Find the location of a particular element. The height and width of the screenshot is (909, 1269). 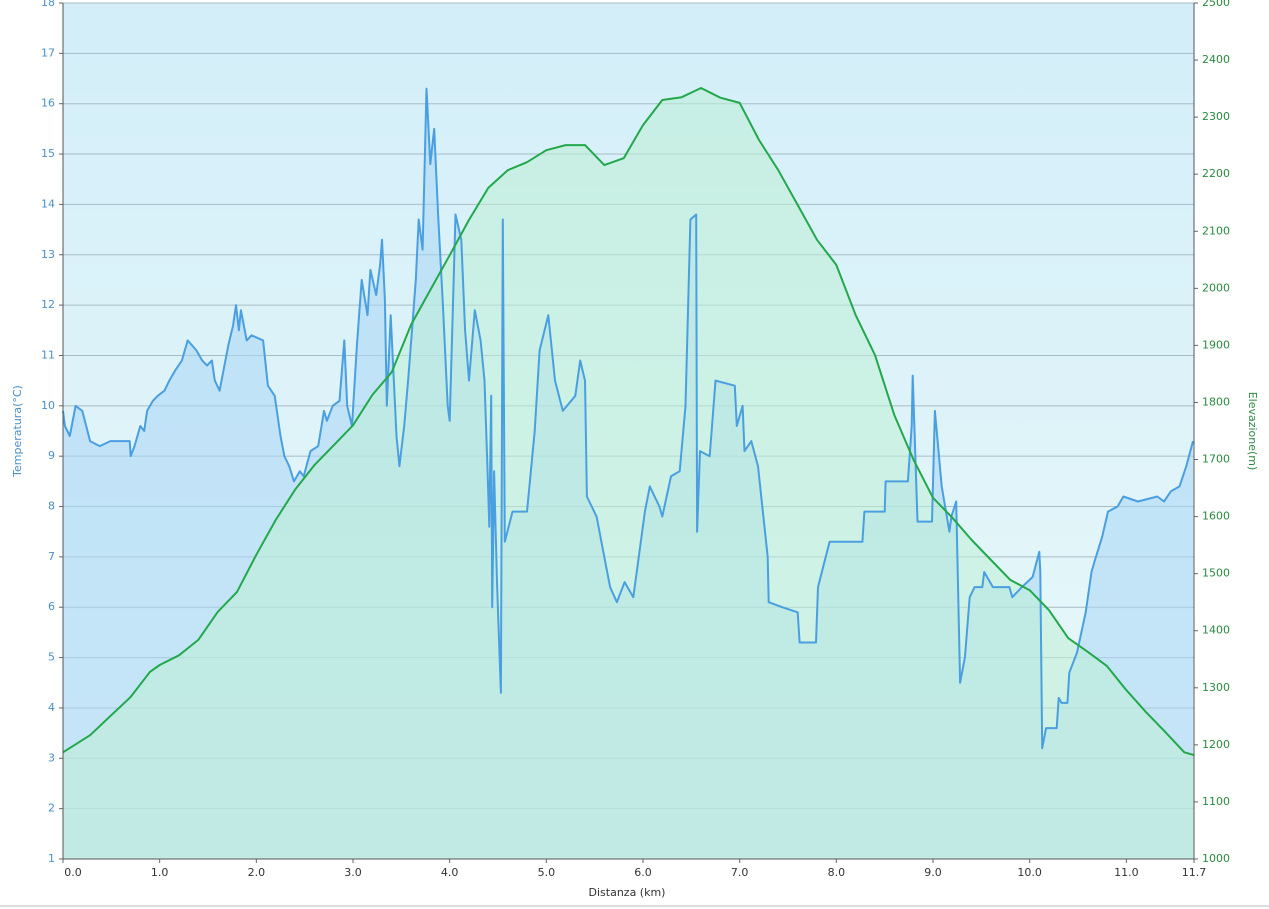

x-tick-label: 10.0 is located at coordinates (1029, 872).